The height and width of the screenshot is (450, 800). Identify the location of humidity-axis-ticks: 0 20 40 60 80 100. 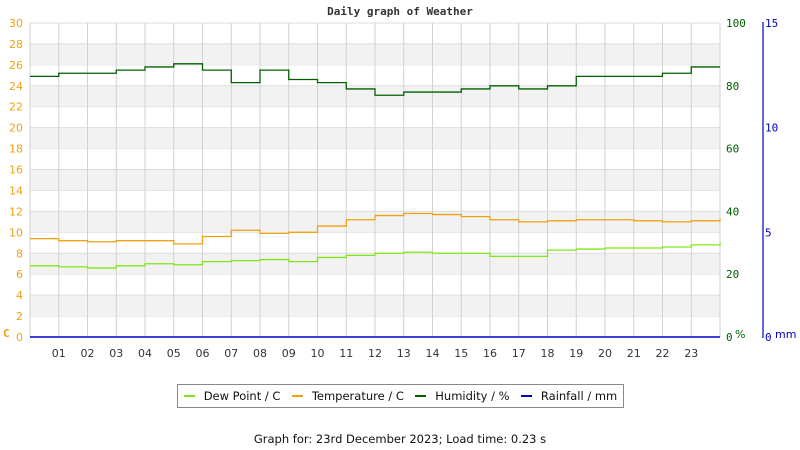
(736, 180).